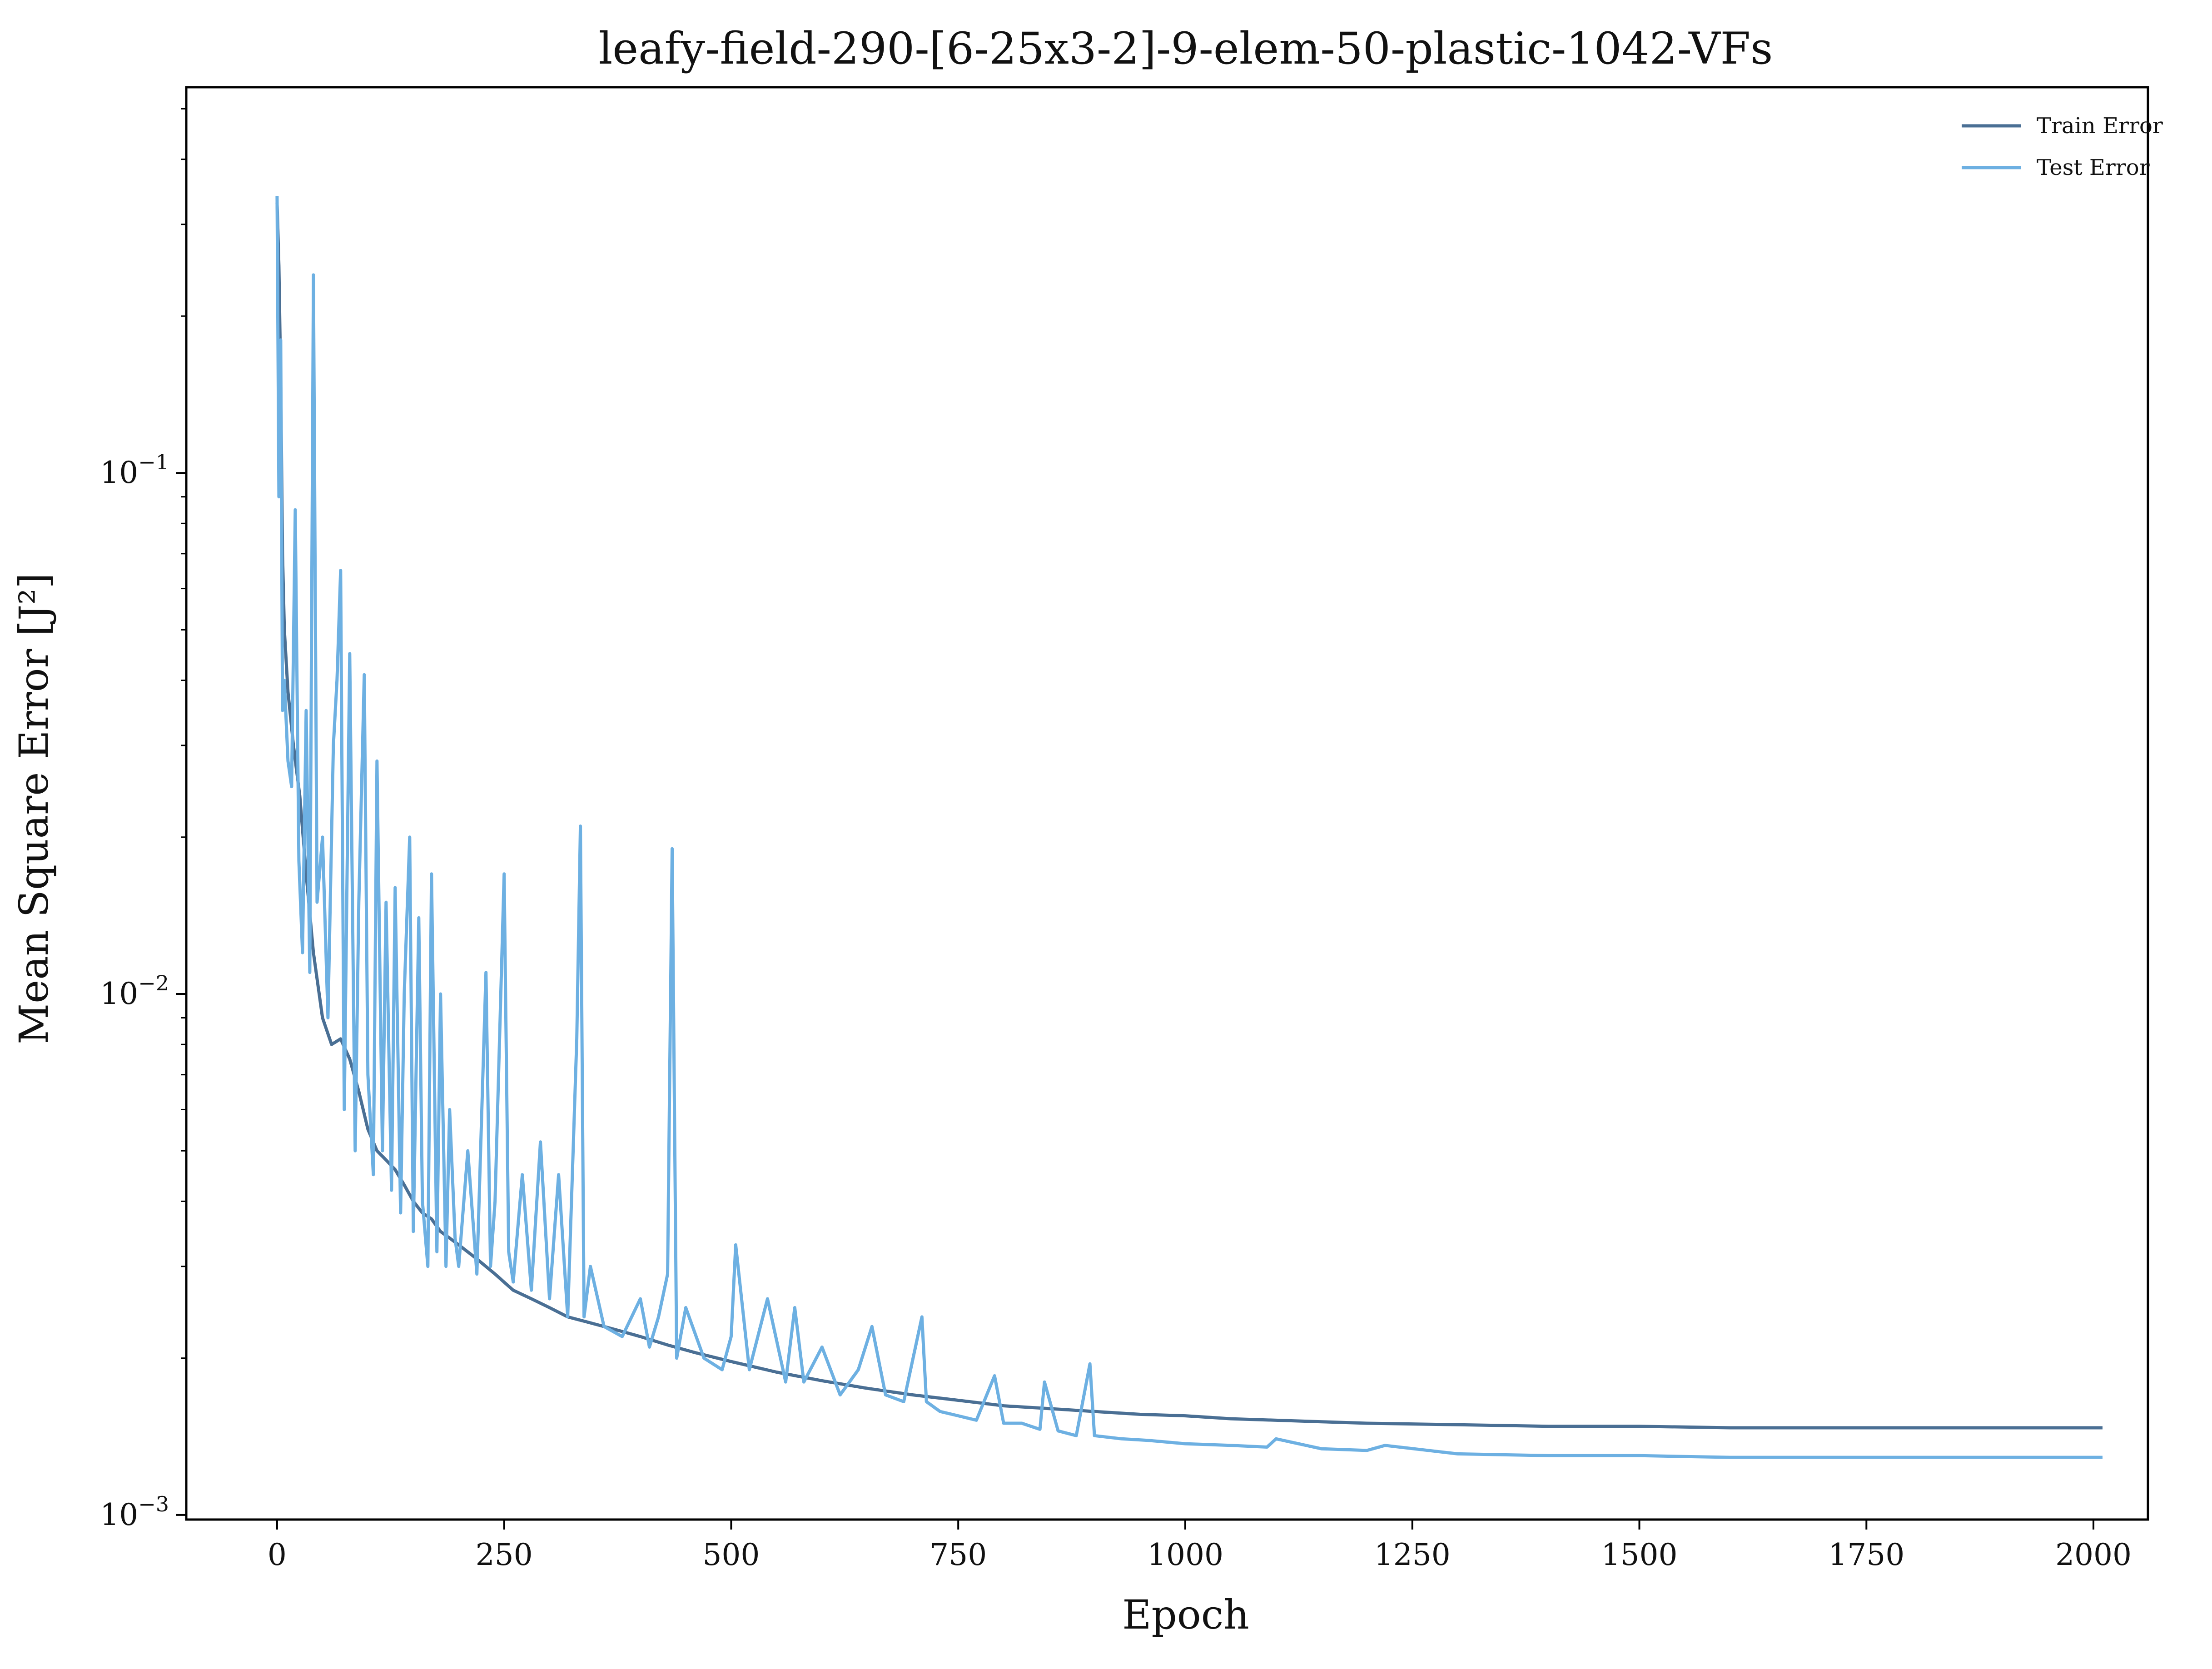  I want to click on x-tick-label: 0, so click(277, 1554).